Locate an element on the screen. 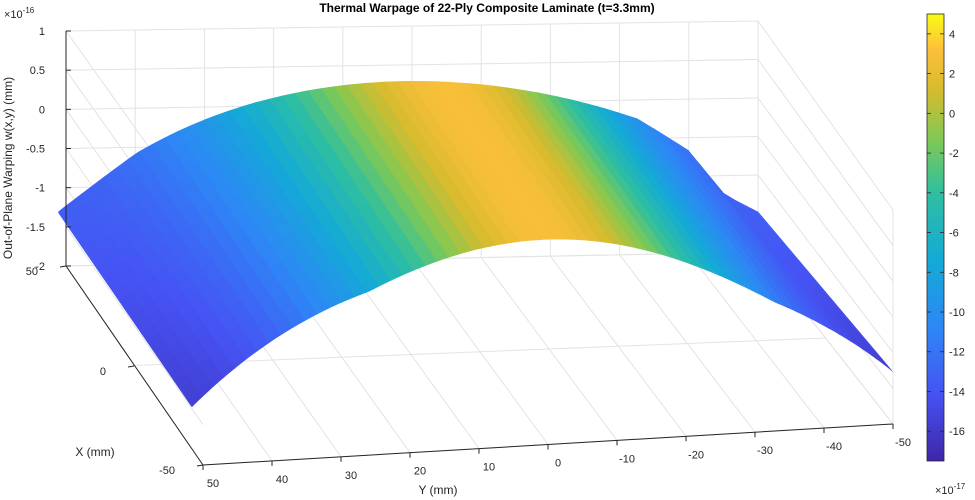  colorbar-tick-label: -6 is located at coordinates (954, 234).